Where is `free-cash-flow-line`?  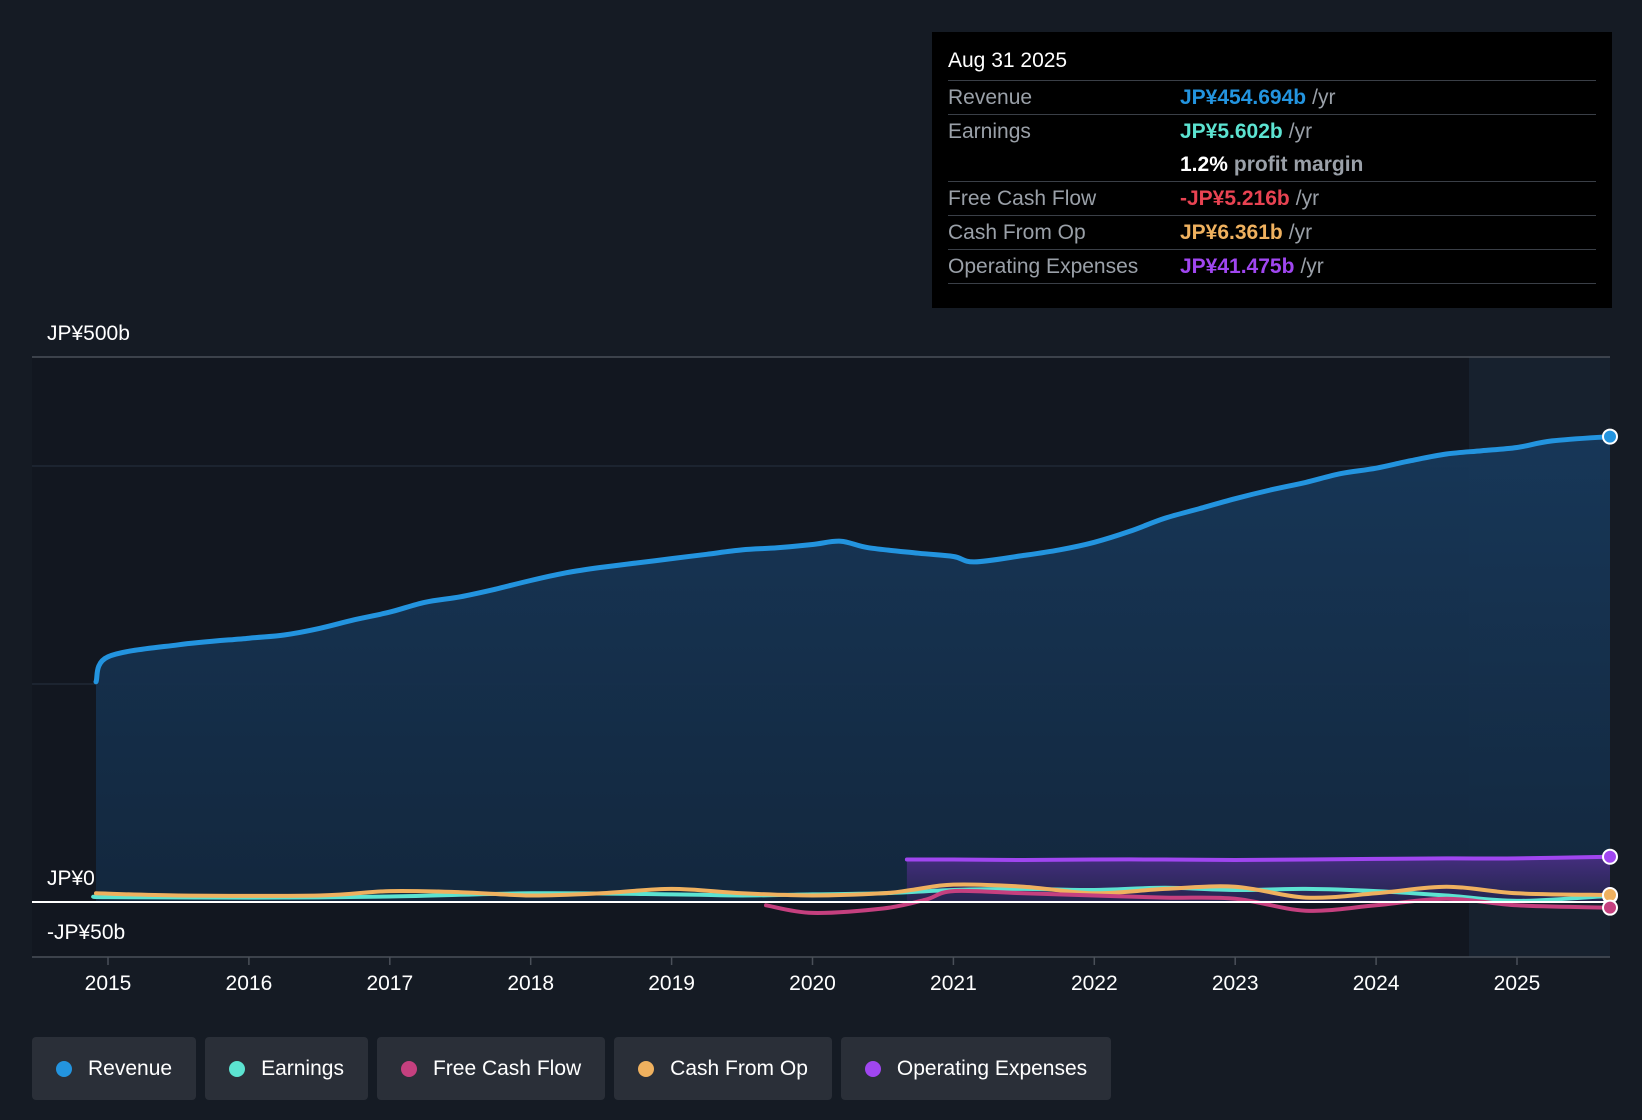 free-cash-flow-line is located at coordinates (1188, 901).